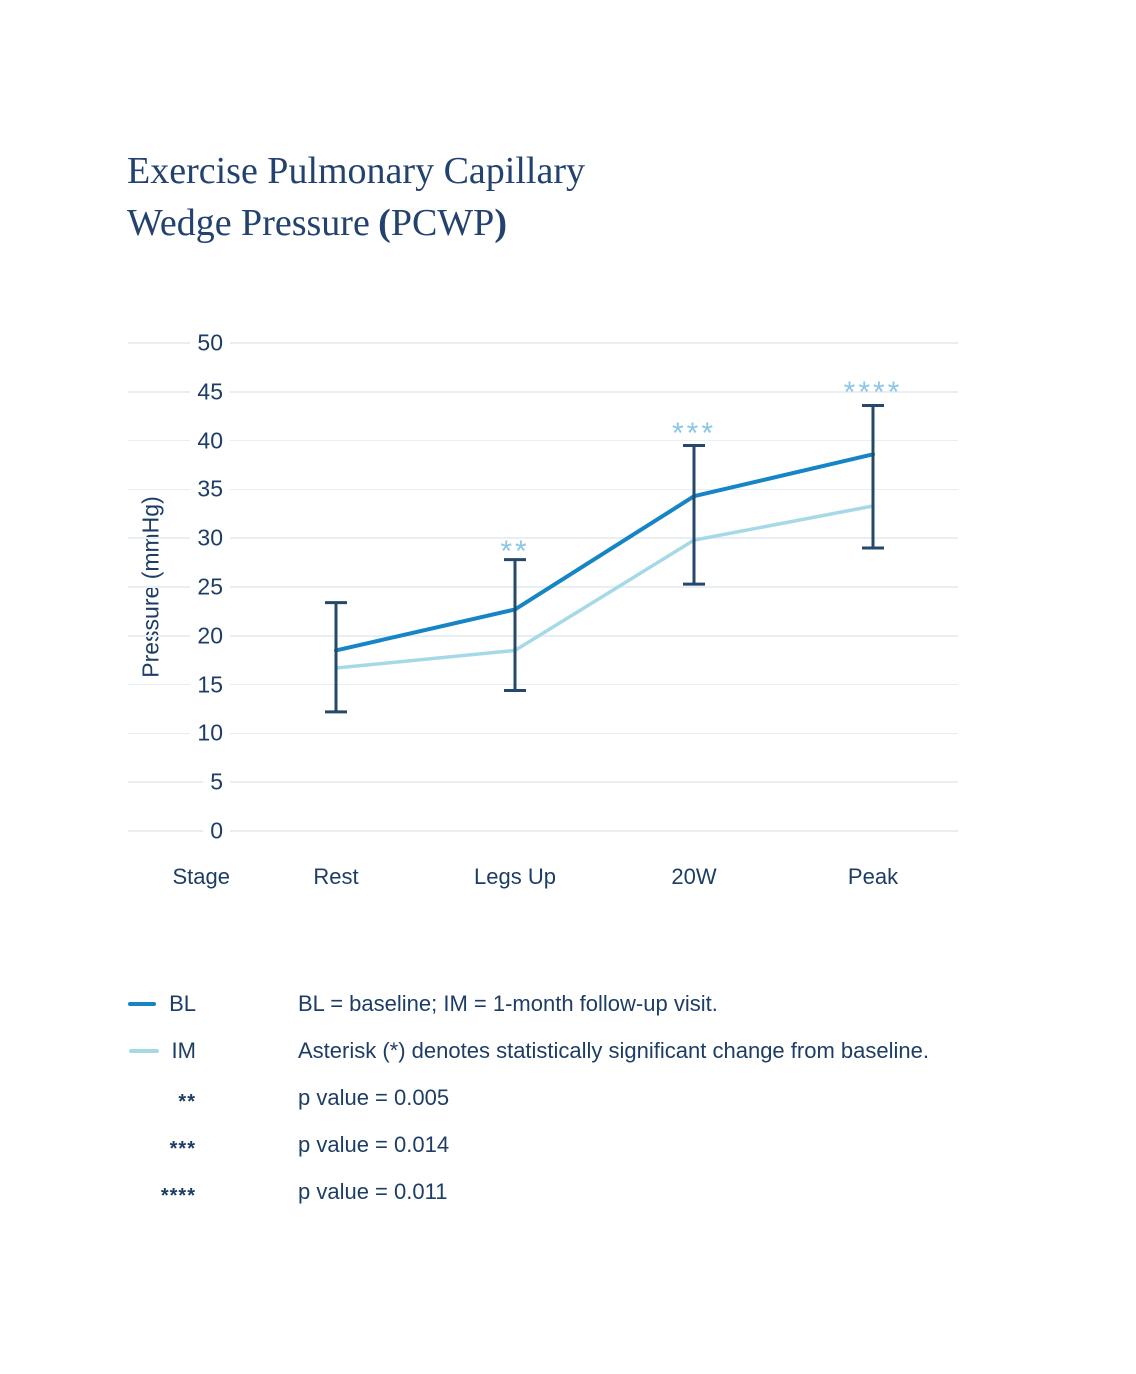 The image size is (1136, 1374). I want to click on significance-asterisks-20w: ***, so click(694, 433).